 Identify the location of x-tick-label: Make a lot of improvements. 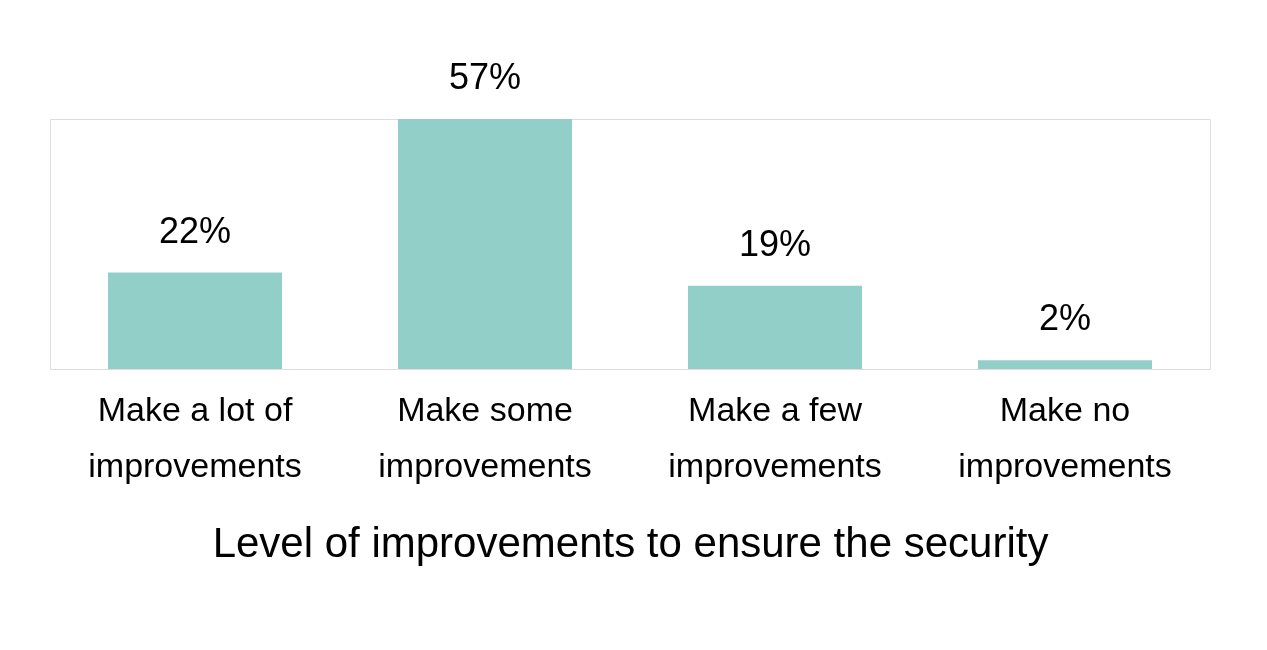
(195, 436).